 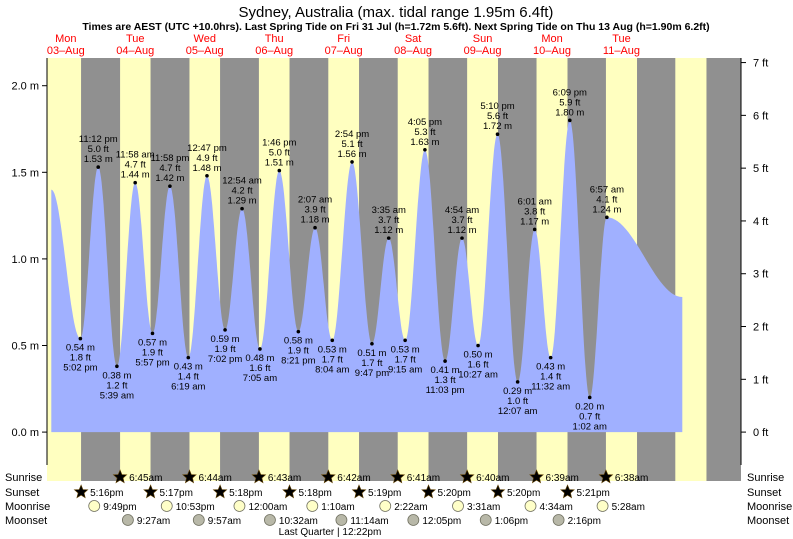 What do you see at coordinates (242, 201) in the screenshot?
I see `tide-meters-label: 1.29 m` at bounding box center [242, 201].